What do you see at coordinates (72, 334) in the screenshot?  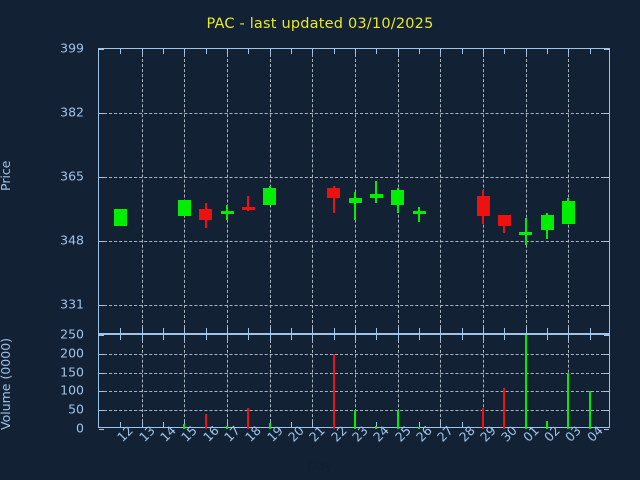 I see `volume-tick-label: 250` at bounding box center [72, 334].